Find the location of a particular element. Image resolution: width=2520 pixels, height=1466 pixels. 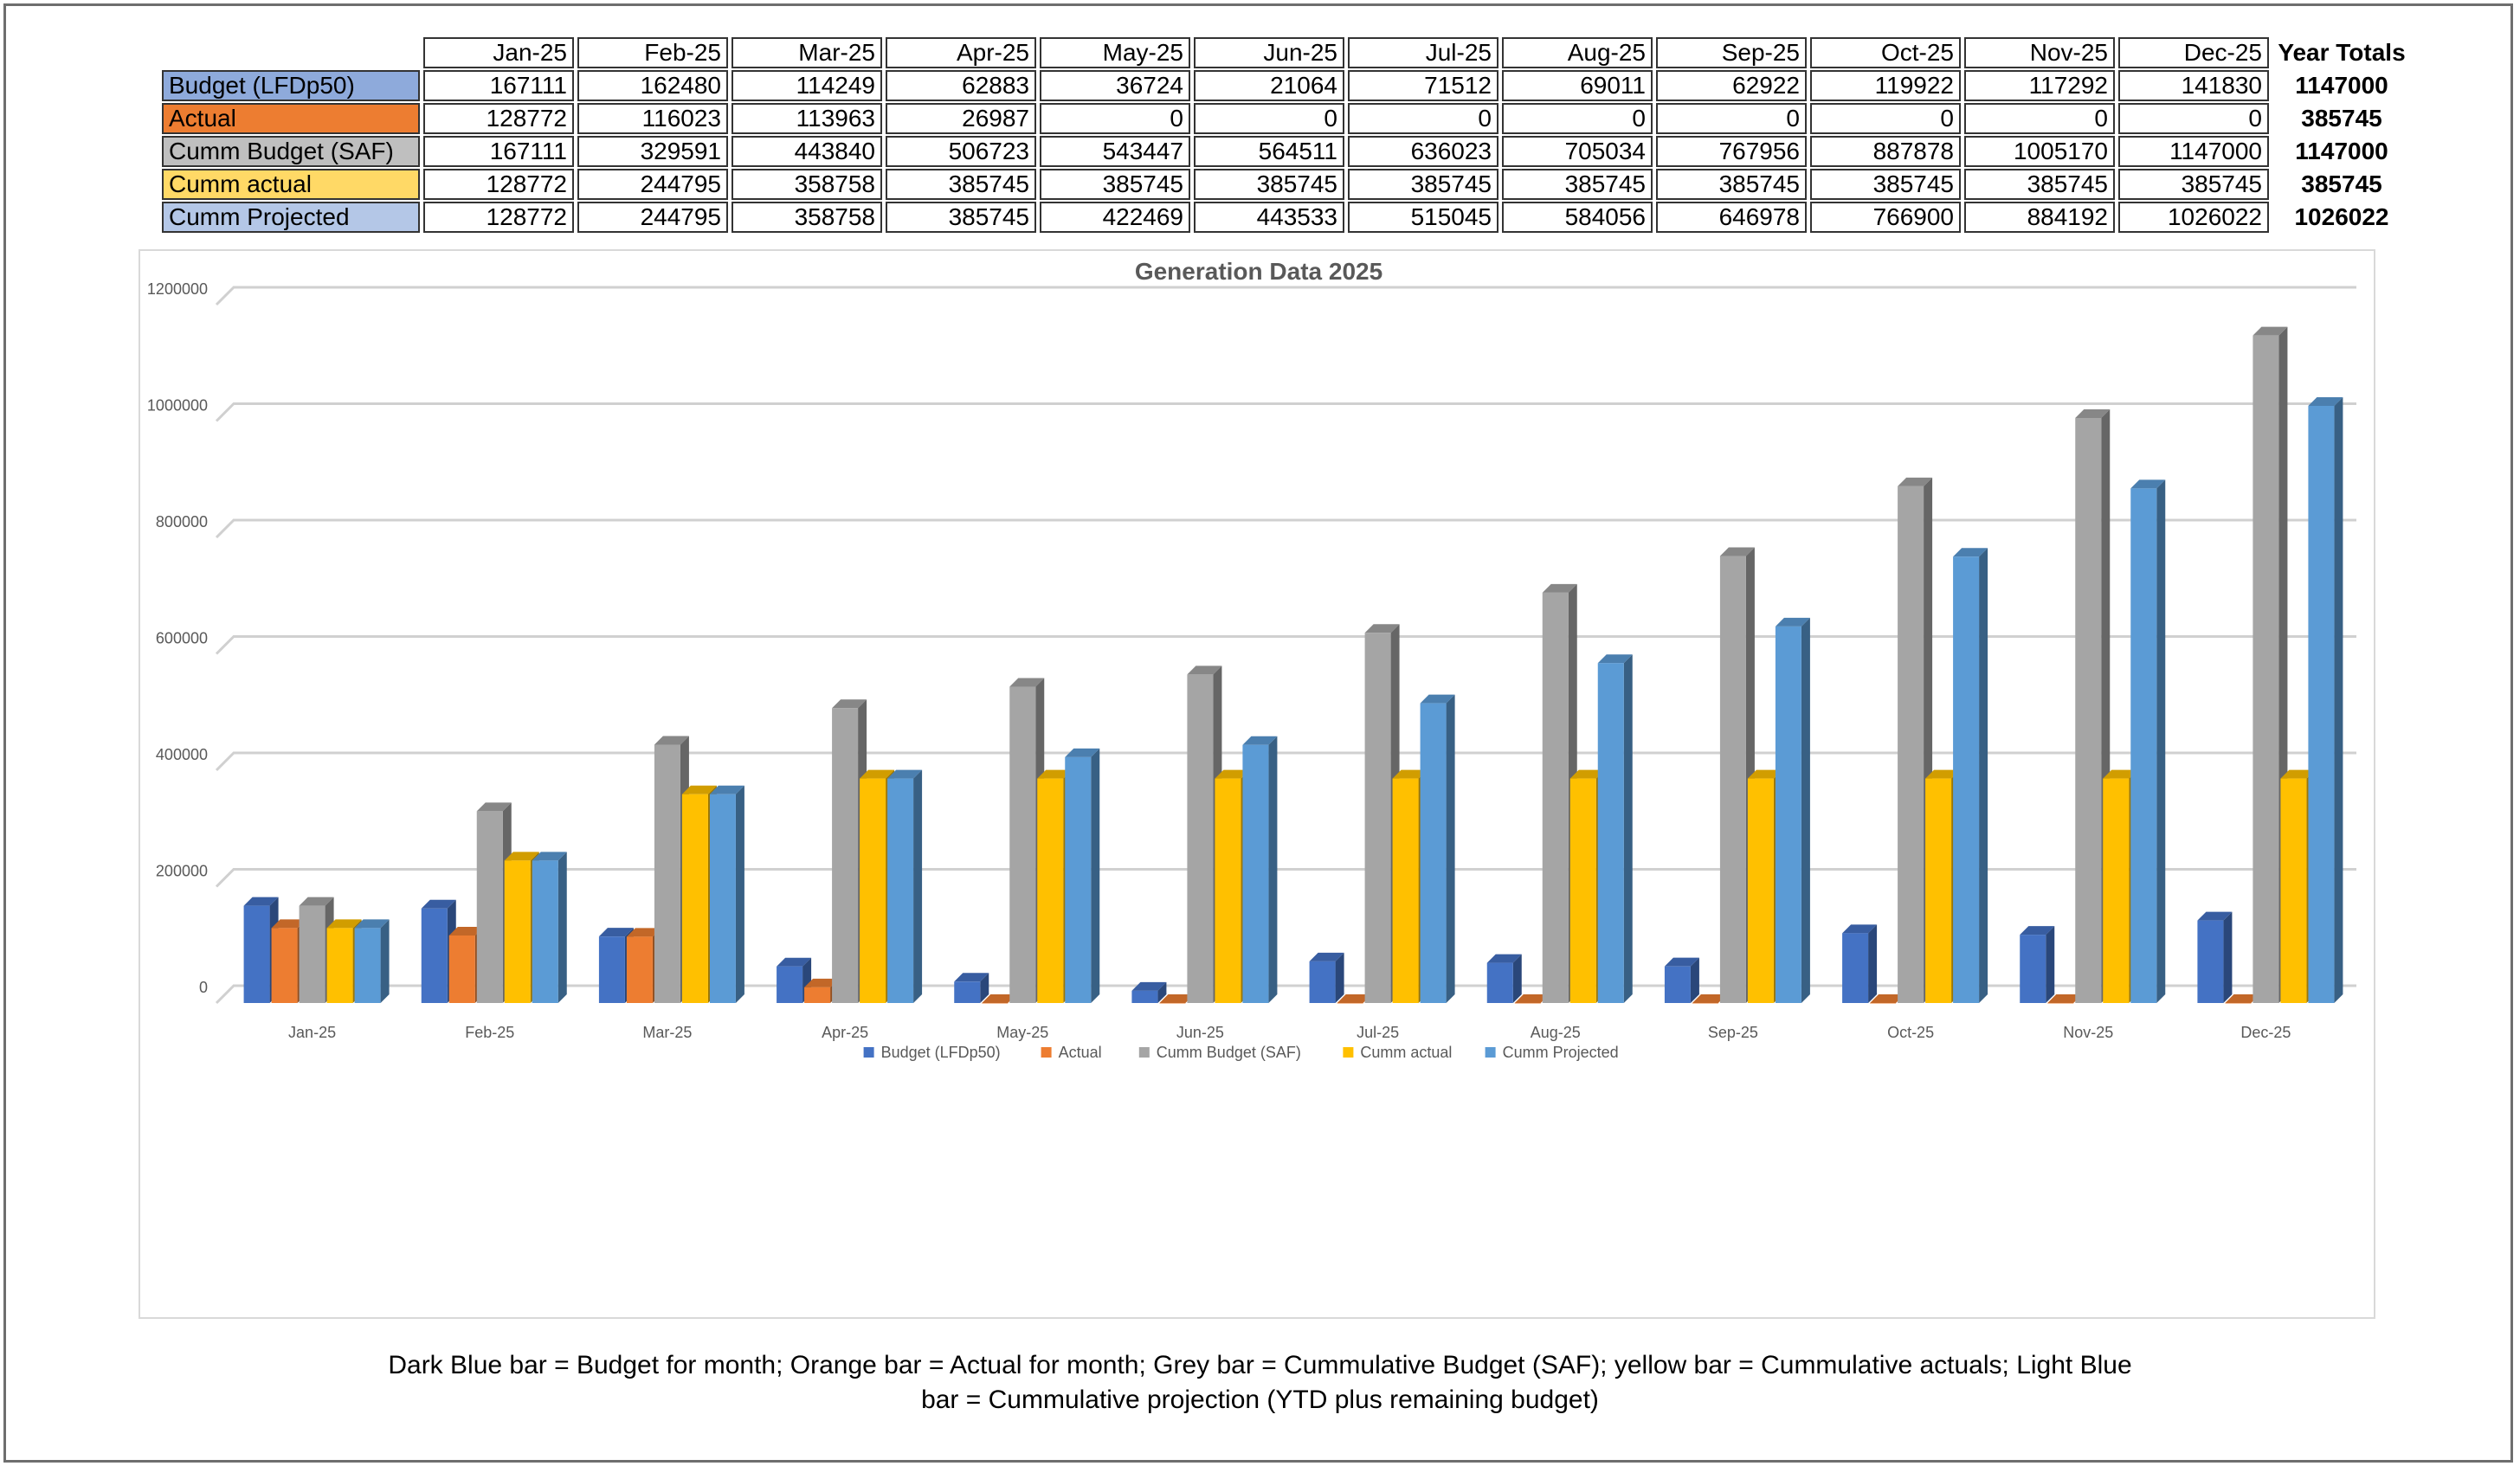

row-total: 1026022 is located at coordinates (2341, 216).